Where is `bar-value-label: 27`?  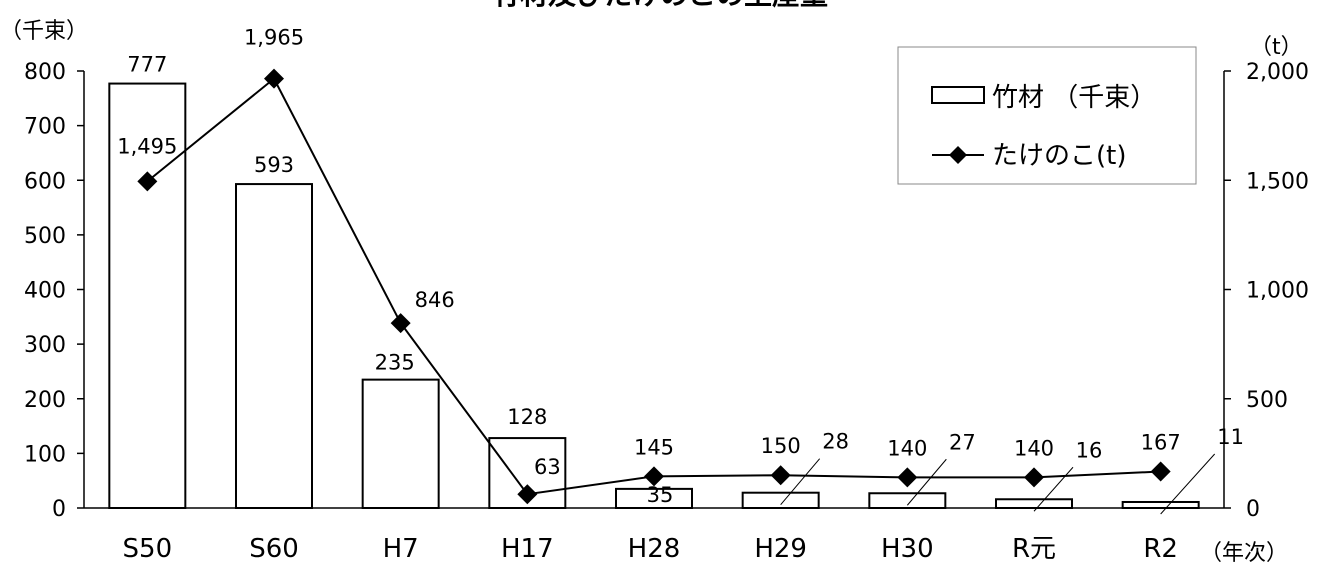 bar-value-label: 27 is located at coordinates (962, 442).